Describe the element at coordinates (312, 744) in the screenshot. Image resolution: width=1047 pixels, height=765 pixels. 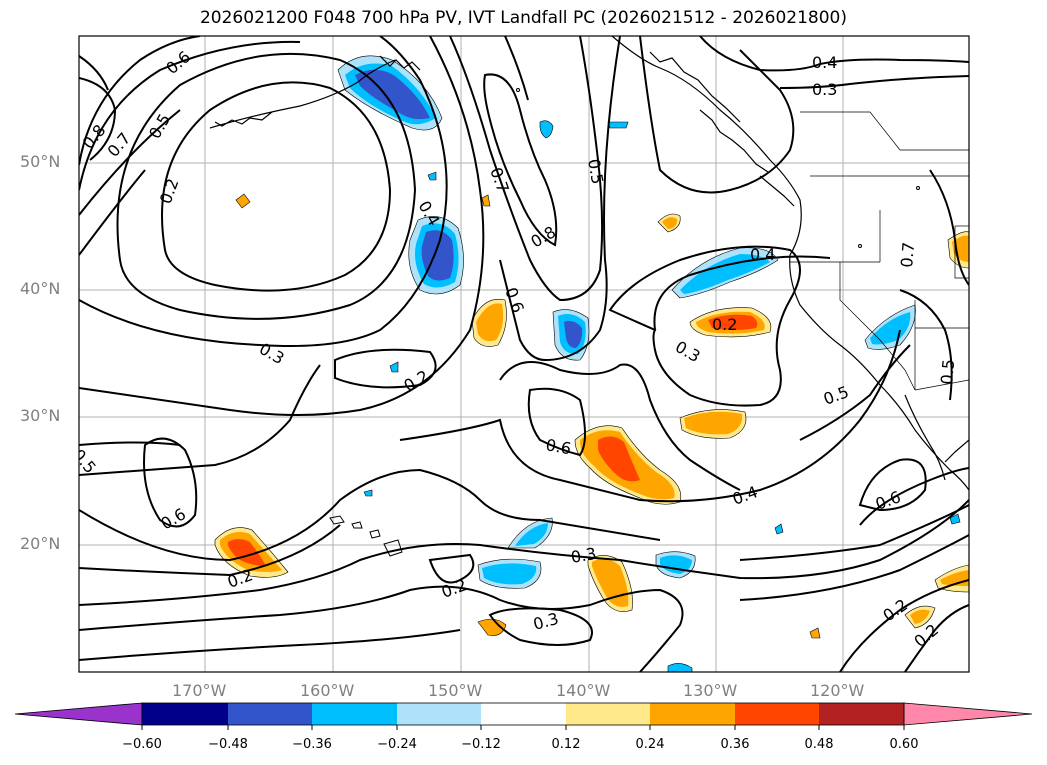
I see `colorbar-tick: −0.36` at that location.